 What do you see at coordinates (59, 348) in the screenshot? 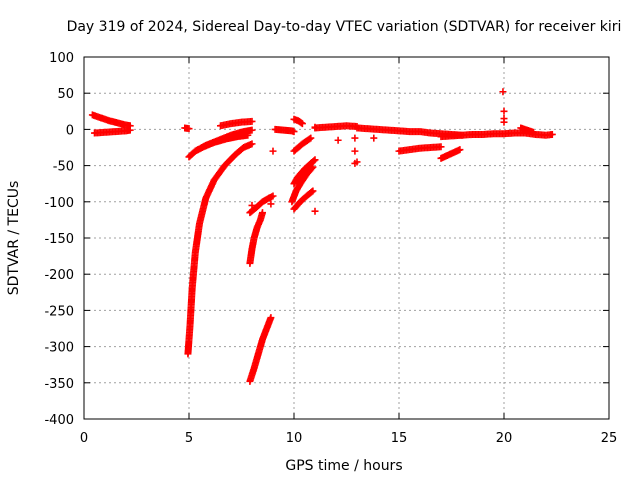
I see `y-tick-label: -300` at bounding box center [59, 348].